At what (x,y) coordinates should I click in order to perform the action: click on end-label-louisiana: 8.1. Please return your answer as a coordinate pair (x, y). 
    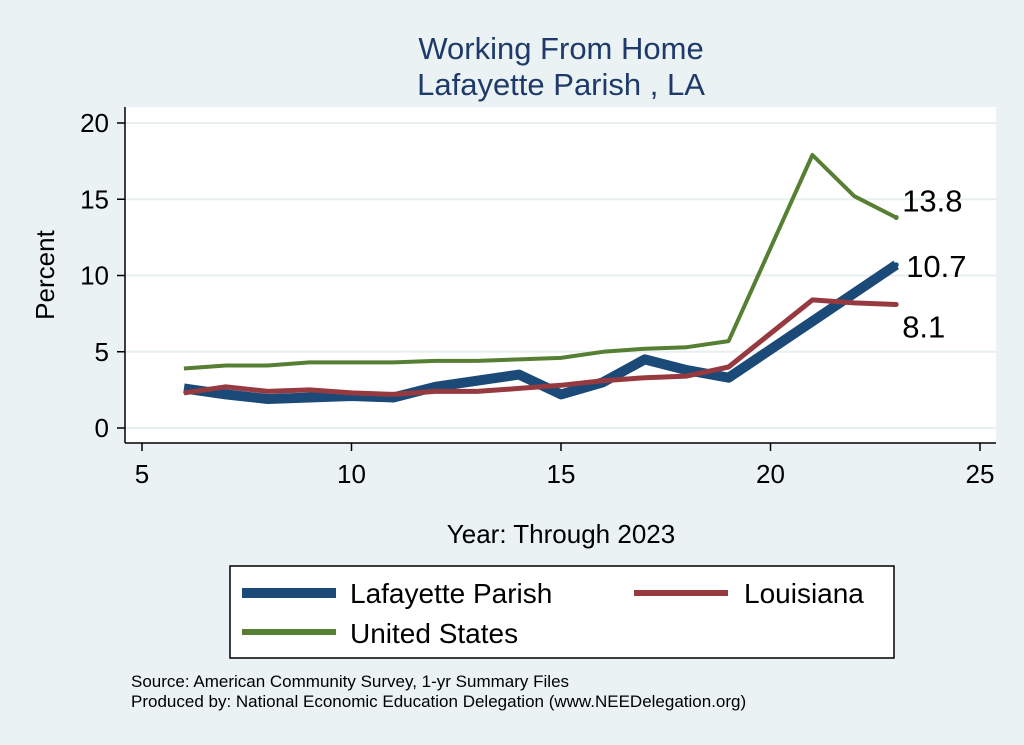
    Looking at the image, I should click on (923, 326).